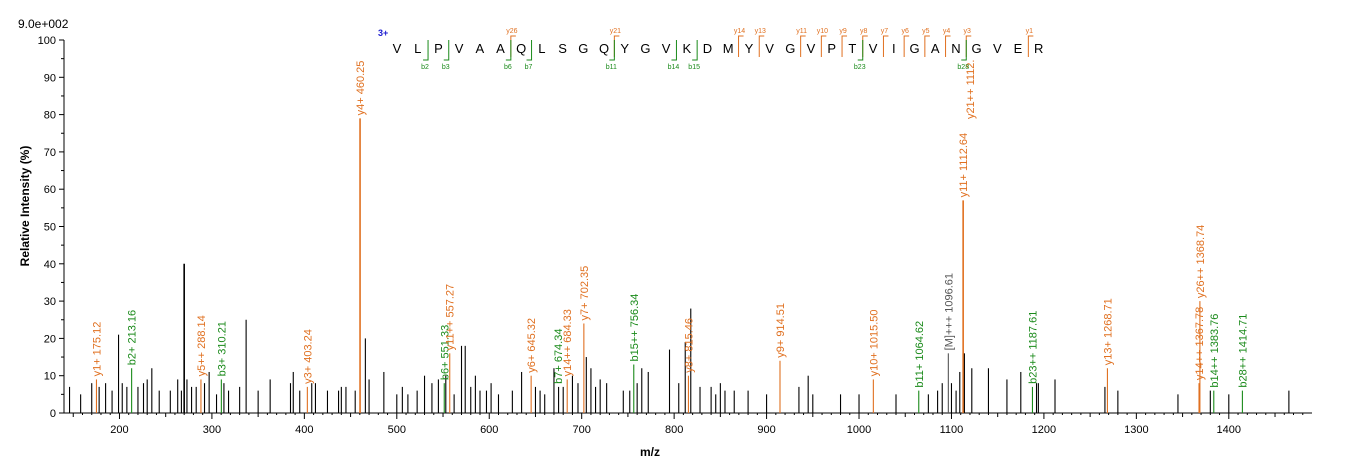  What do you see at coordinates (47, 41) in the screenshot?
I see `y-tick-label: 100` at bounding box center [47, 41].